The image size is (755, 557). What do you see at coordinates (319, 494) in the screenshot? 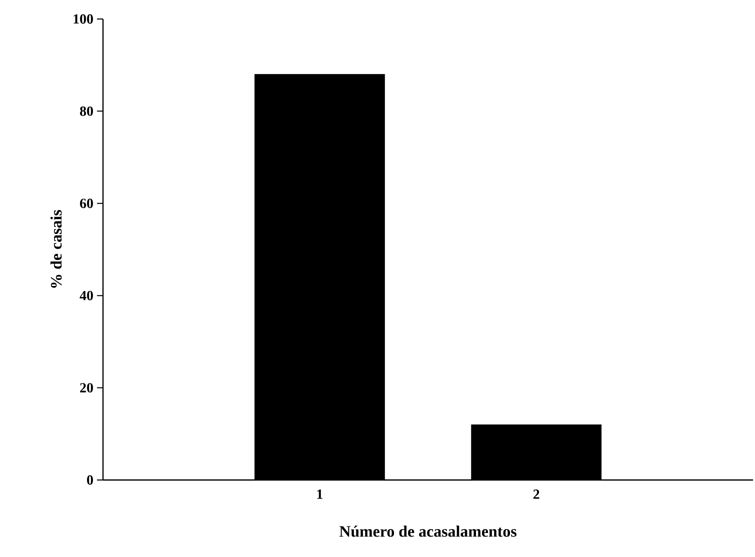
I see `x-tick-label: 1` at bounding box center [319, 494].